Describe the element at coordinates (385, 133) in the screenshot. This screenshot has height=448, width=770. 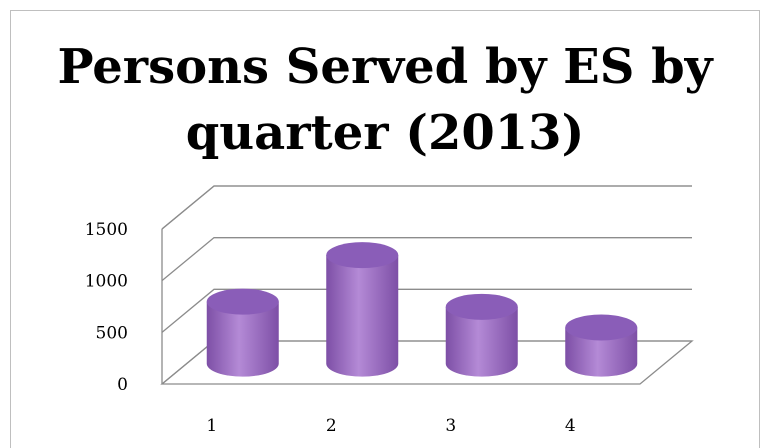
I see `chart-title-line-2: quarter (2013)` at that location.